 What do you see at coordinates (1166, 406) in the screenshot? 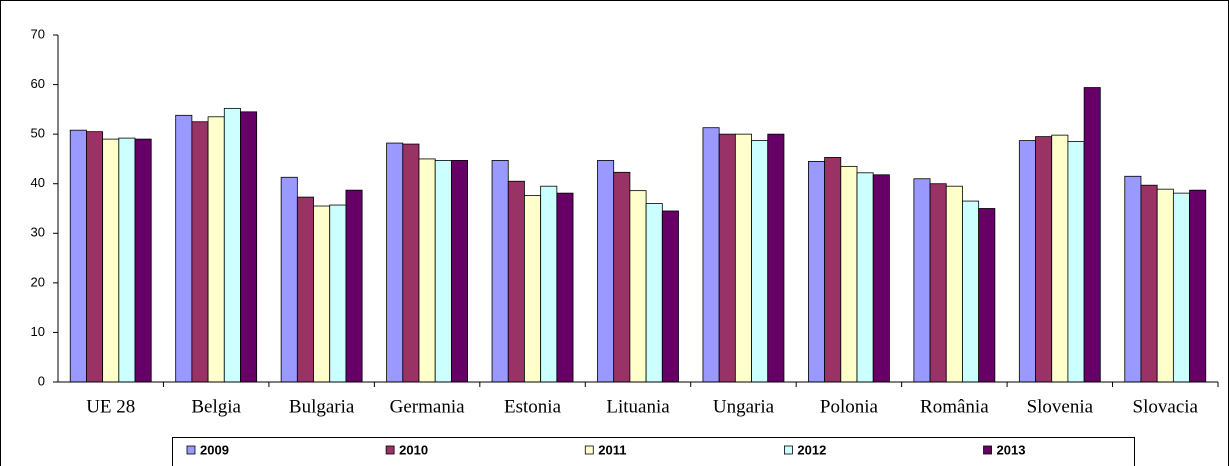
I see `x-tick-label: Slovacia` at bounding box center [1166, 406].